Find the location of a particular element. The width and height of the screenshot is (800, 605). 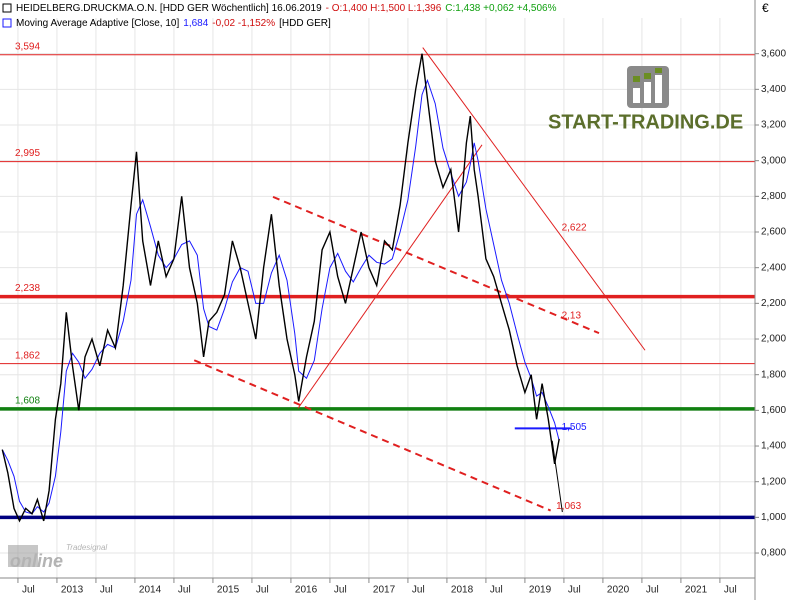

y-tick-label: 3,200 is located at coordinates (773, 125).